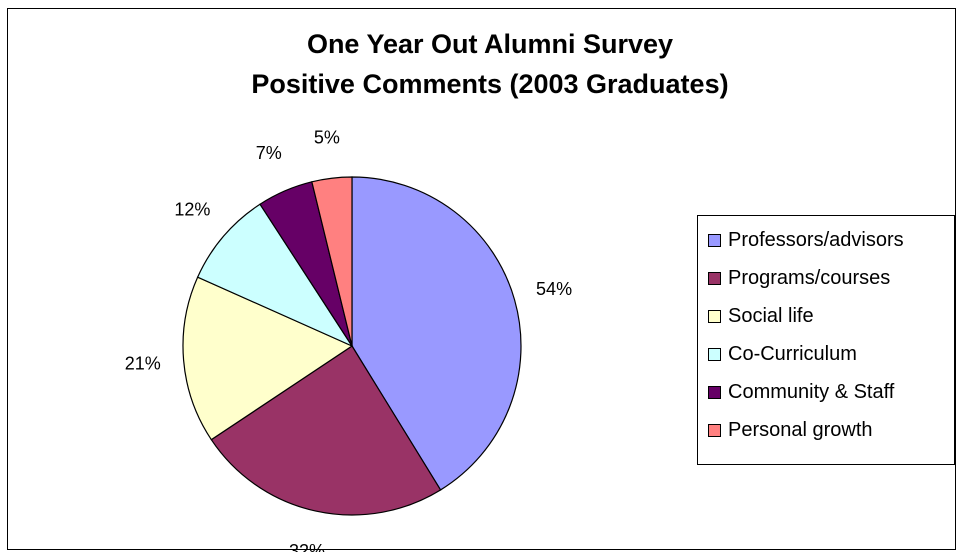 The width and height of the screenshot is (958, 552). What do you see at coordinates (792, 353) in the screenshot?
I see `legend-label: Co-Curriculum` at bounding box center [792, 353].